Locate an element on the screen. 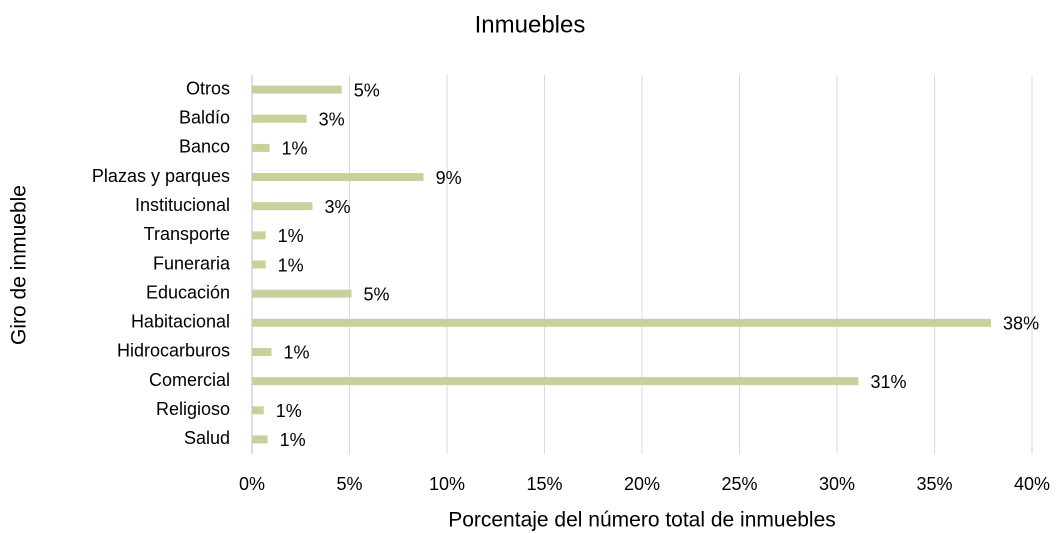  x-tick-label: 20% is located at coordinates (642, 484).